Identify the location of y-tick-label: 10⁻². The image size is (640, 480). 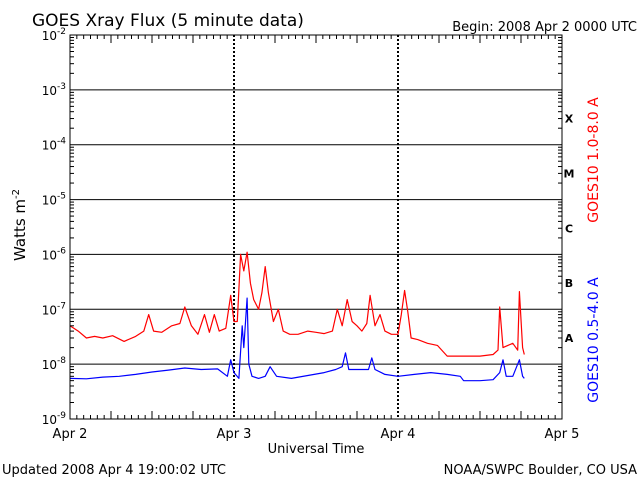
(54, 35).